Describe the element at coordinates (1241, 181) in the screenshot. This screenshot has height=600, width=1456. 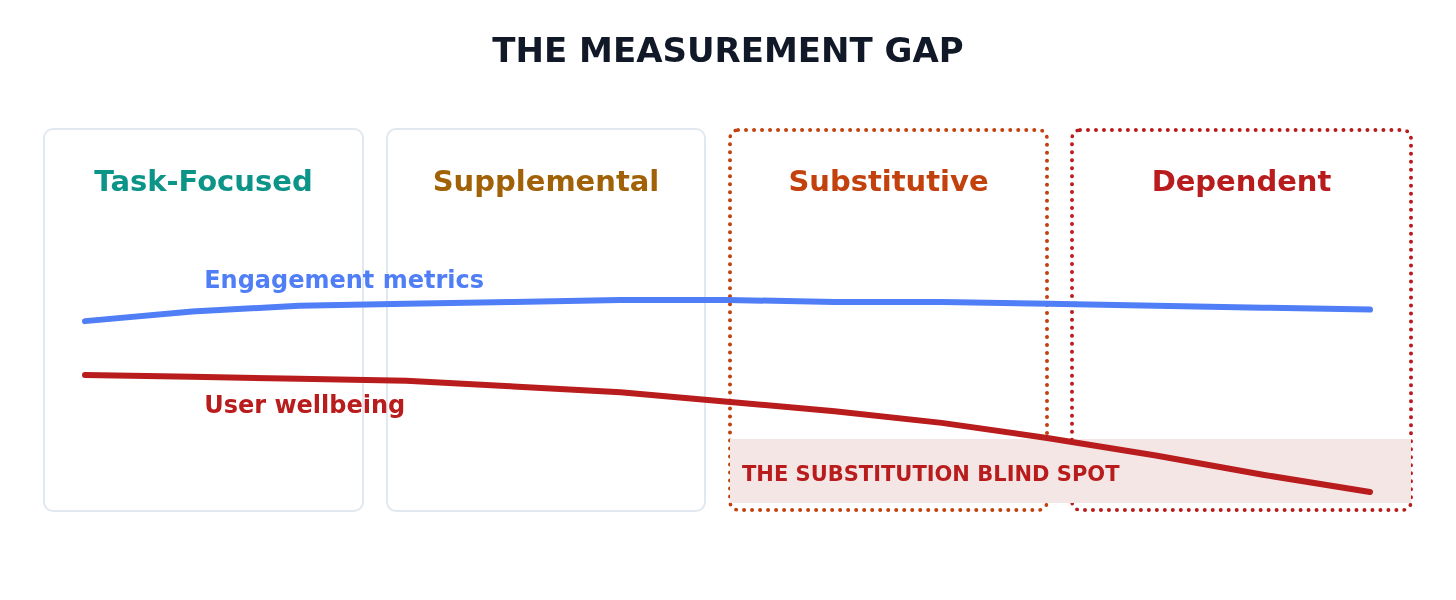
I see `text: Dependent` at that location.